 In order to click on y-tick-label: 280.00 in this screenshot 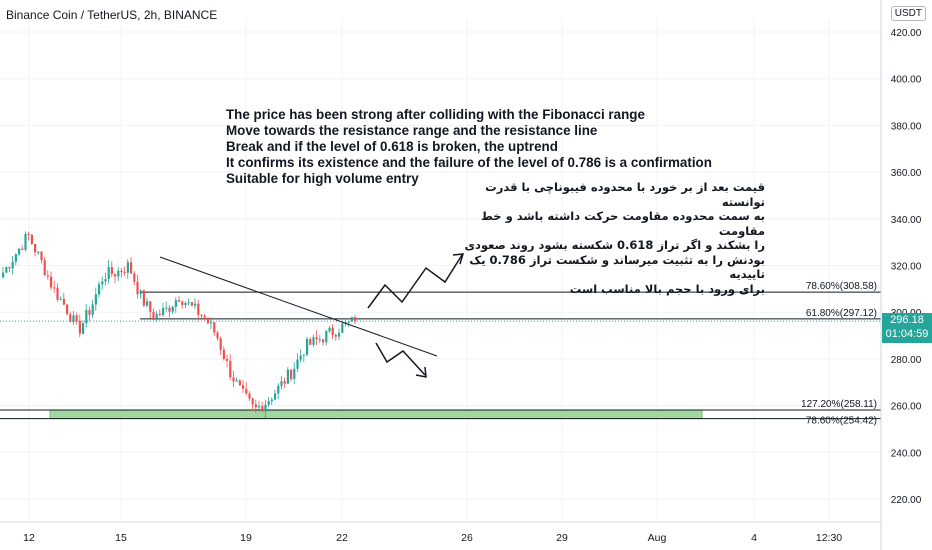, I will do `click(906, 360)`.